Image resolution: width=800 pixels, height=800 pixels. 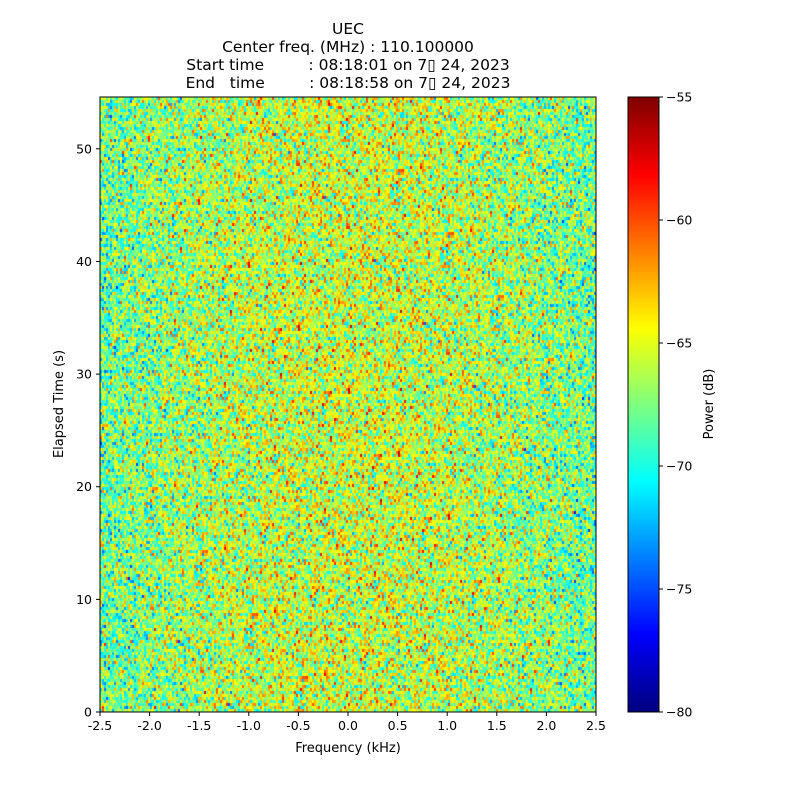 I want to click on x-axis-ticks: -2.5 -2.0 -1.5 -1.0 -0.5 0.0 0.5 1.0 1.5 2.0 2.5, so click(x=347, y=722).